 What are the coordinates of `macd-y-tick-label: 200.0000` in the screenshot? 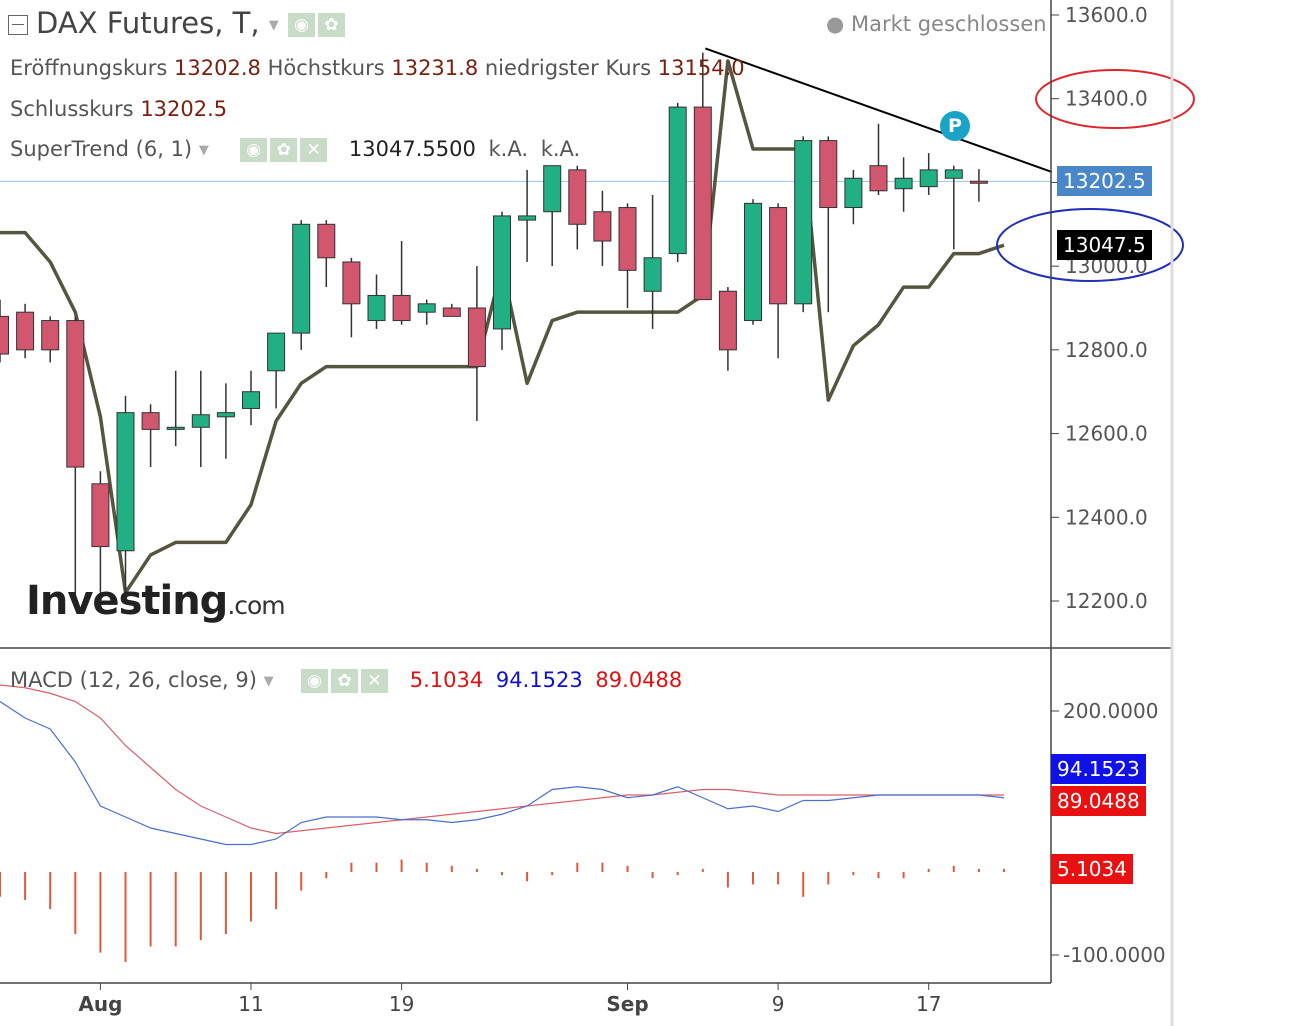 It's located at (1110, 711).